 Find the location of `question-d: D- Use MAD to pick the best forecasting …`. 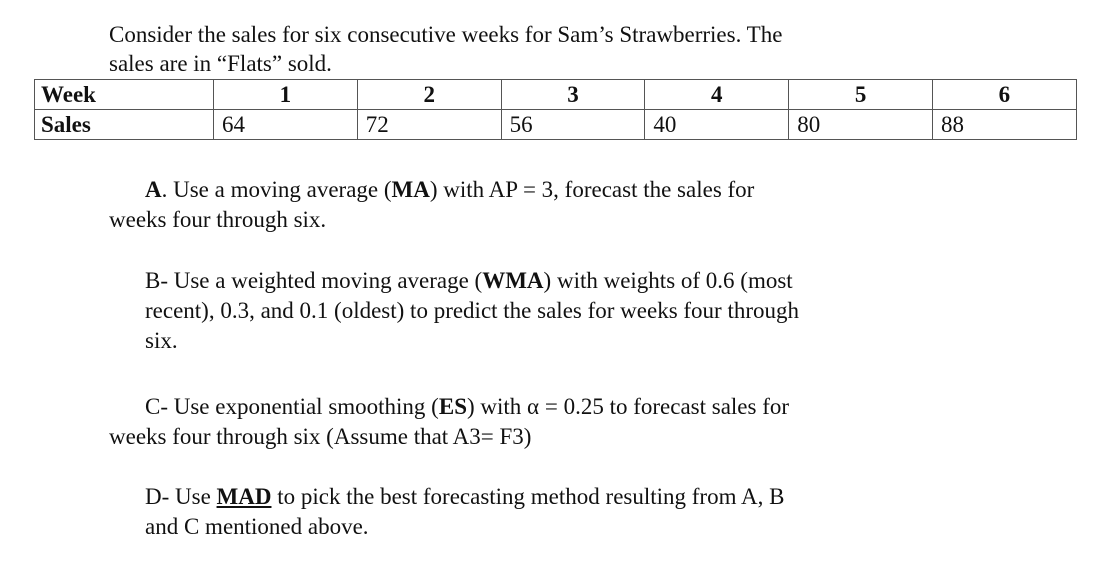

question-d: D- Use MAD to pick the best forecasting … is located at coordinates (545, 512).